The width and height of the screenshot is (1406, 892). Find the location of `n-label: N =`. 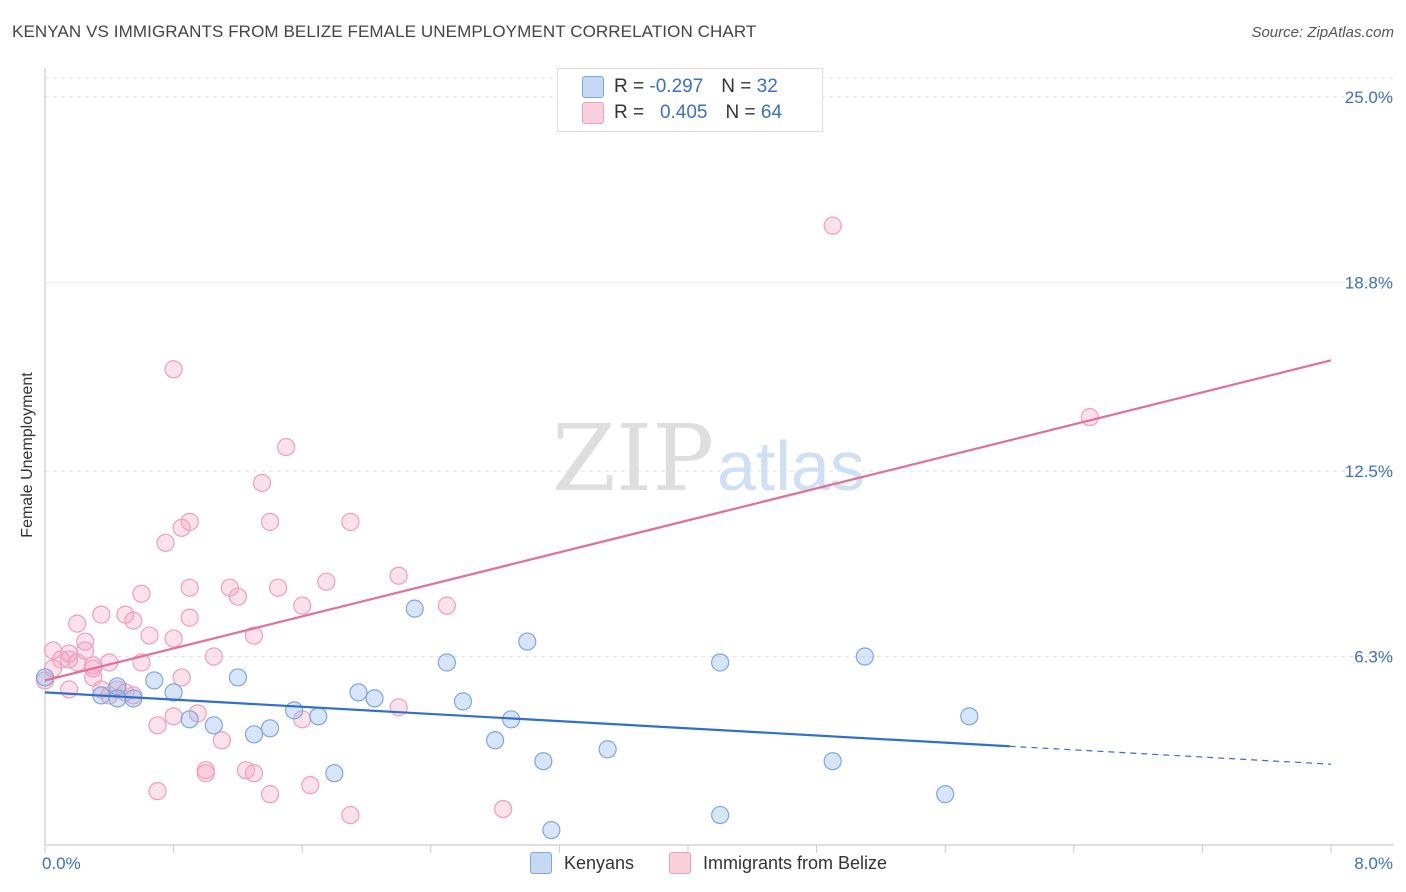

n-label: N = is located at coordinates (736, 86).